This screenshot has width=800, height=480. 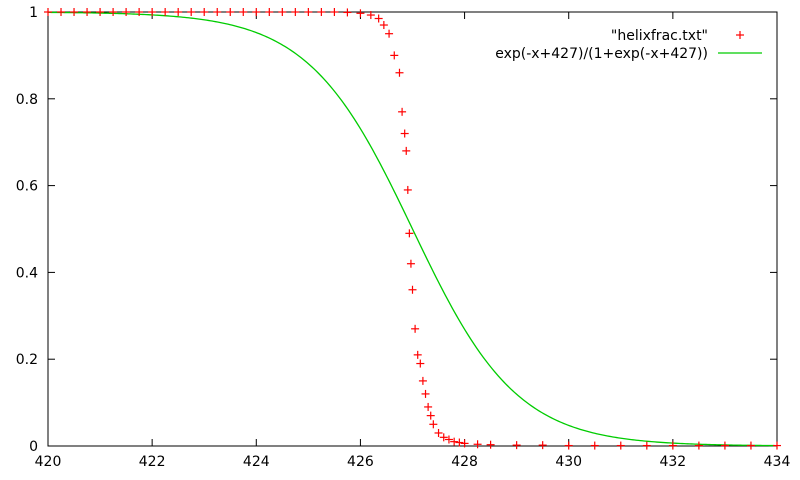 I want to click on legend-plus-marker, so click(x=740, y=35).